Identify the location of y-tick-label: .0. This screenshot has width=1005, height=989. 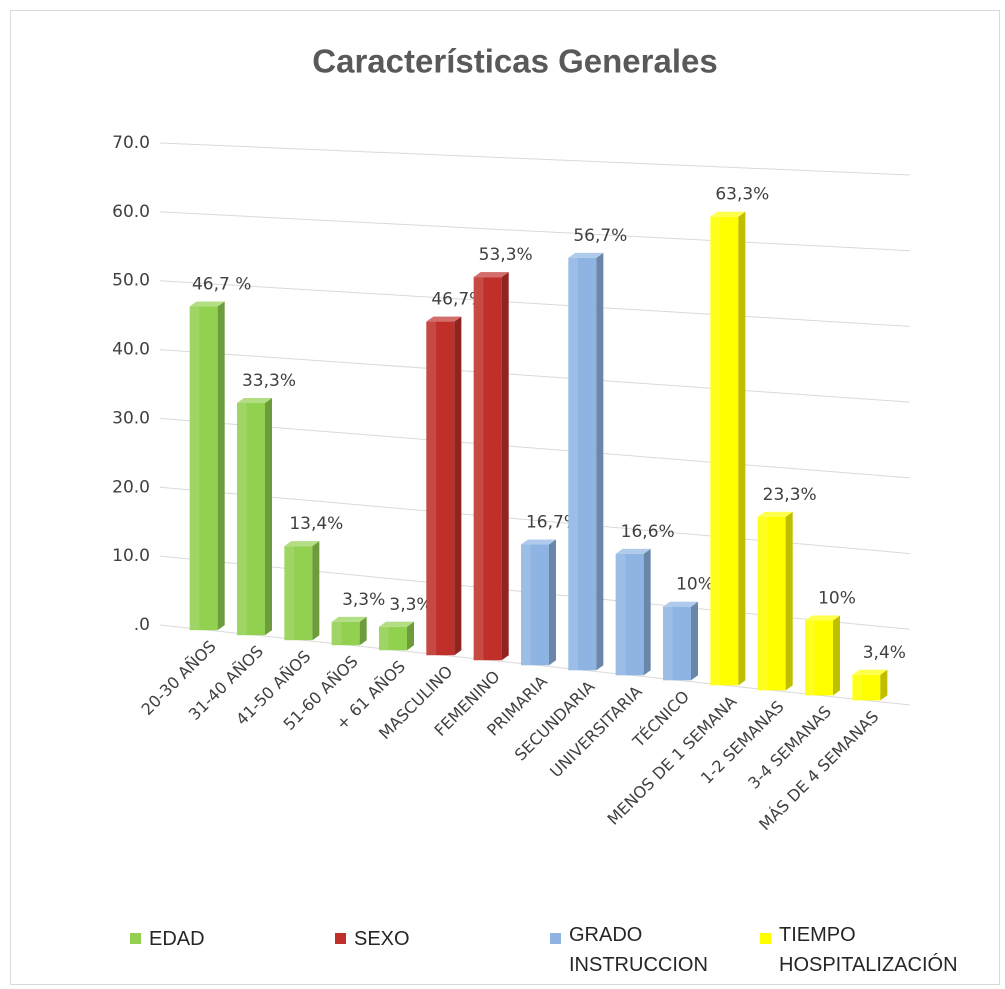
(142, 625).